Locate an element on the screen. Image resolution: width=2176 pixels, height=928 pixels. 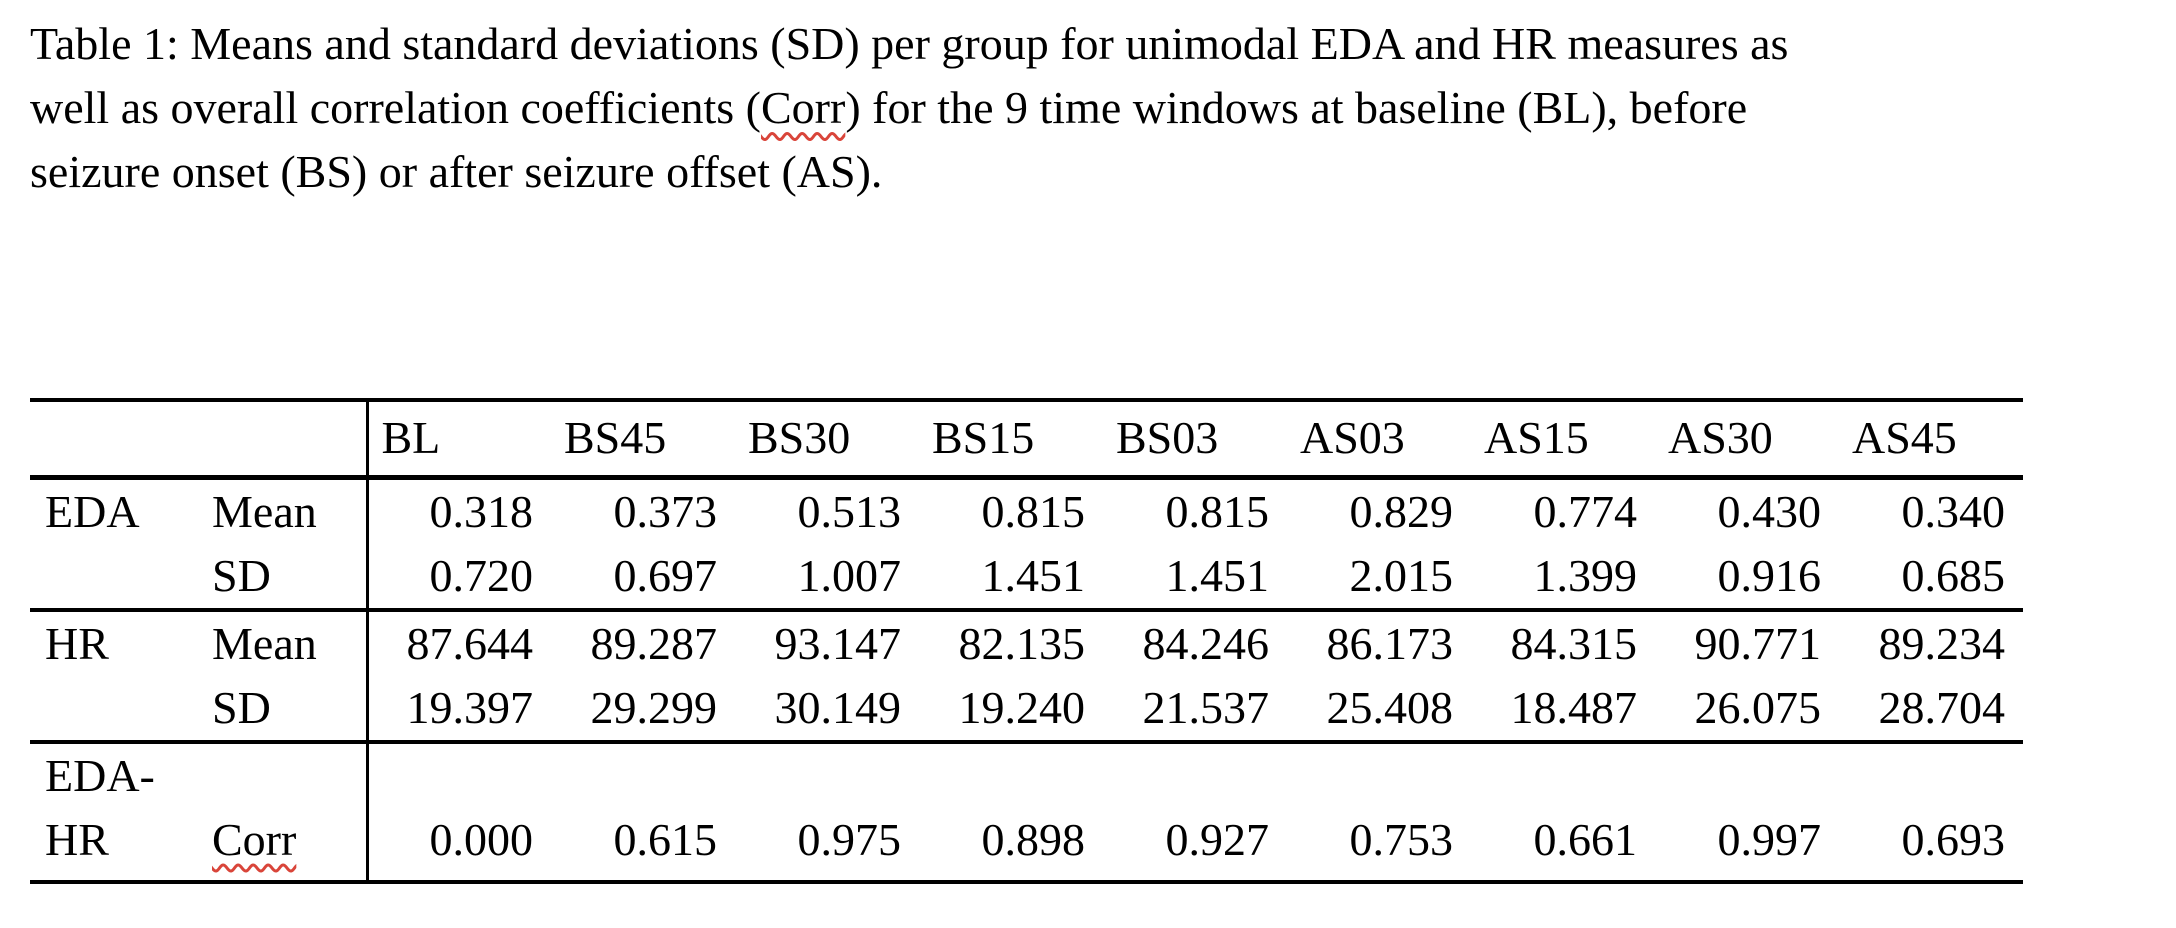
column-header-bl: BL is located at coordinates (458, 438).